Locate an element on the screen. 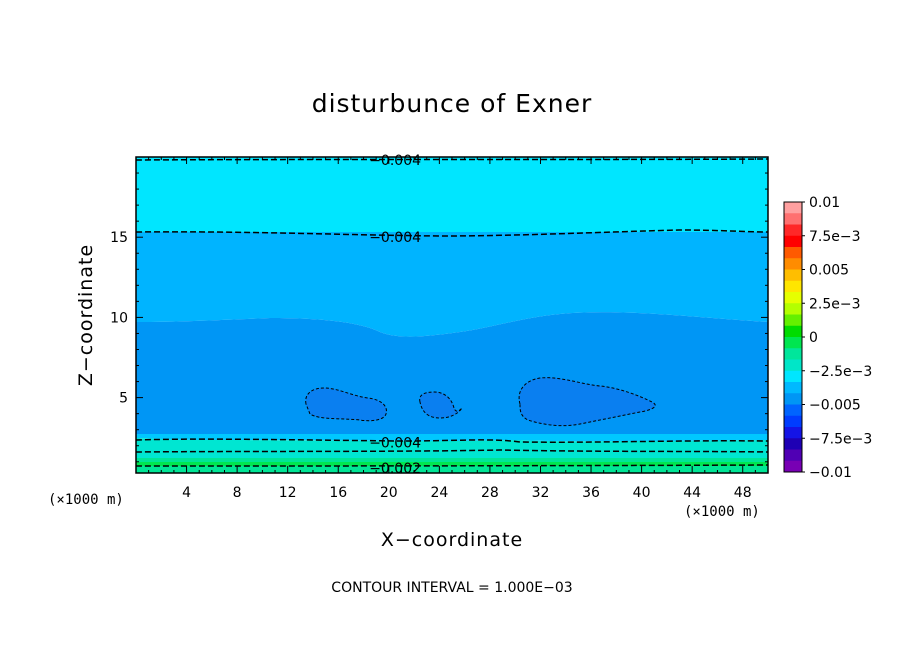 The height and width of the screenshot is (654, 904). colorbar-tick-label: 0 is located at coordinates (813, 338).